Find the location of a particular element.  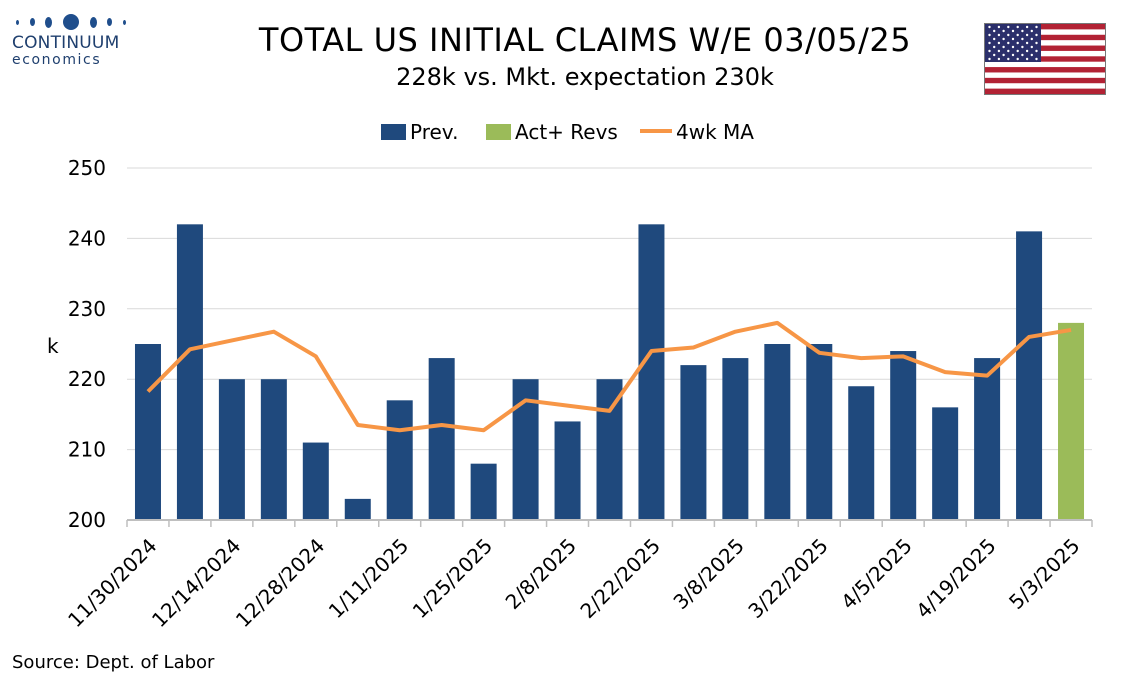

logo-name: CONTINUUM is located at coordinates (66, 43).